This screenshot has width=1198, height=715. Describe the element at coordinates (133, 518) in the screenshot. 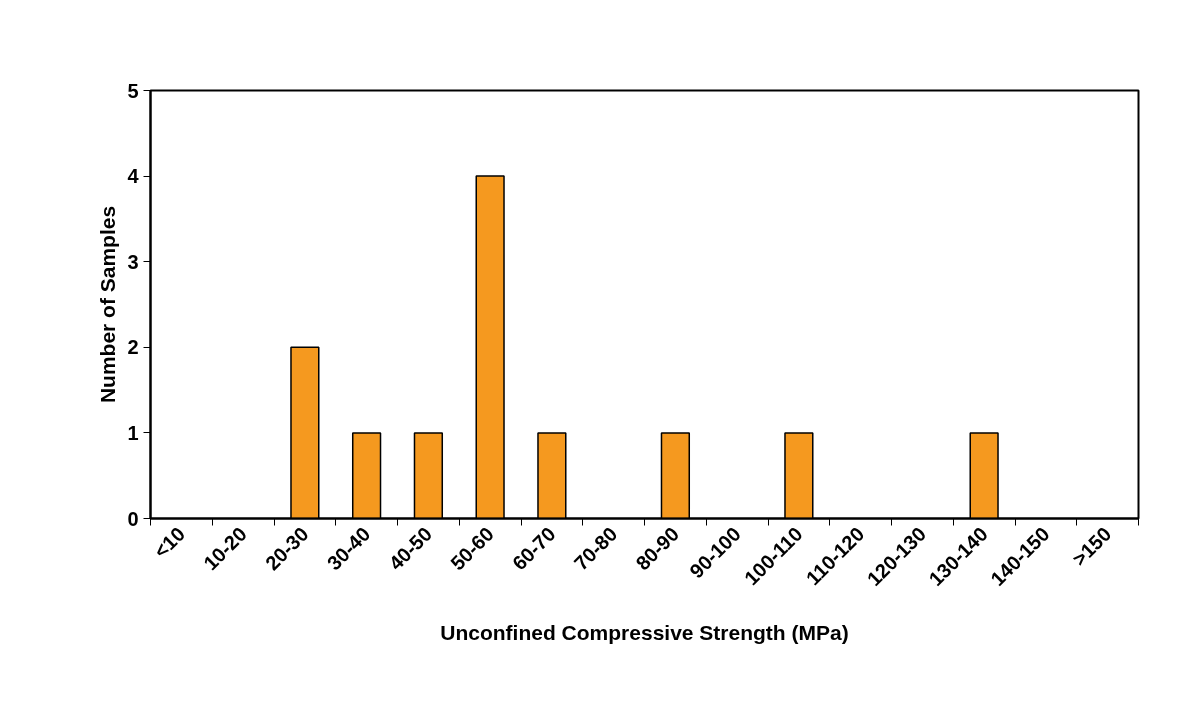

I see `y-tick-label: 0` at that location.